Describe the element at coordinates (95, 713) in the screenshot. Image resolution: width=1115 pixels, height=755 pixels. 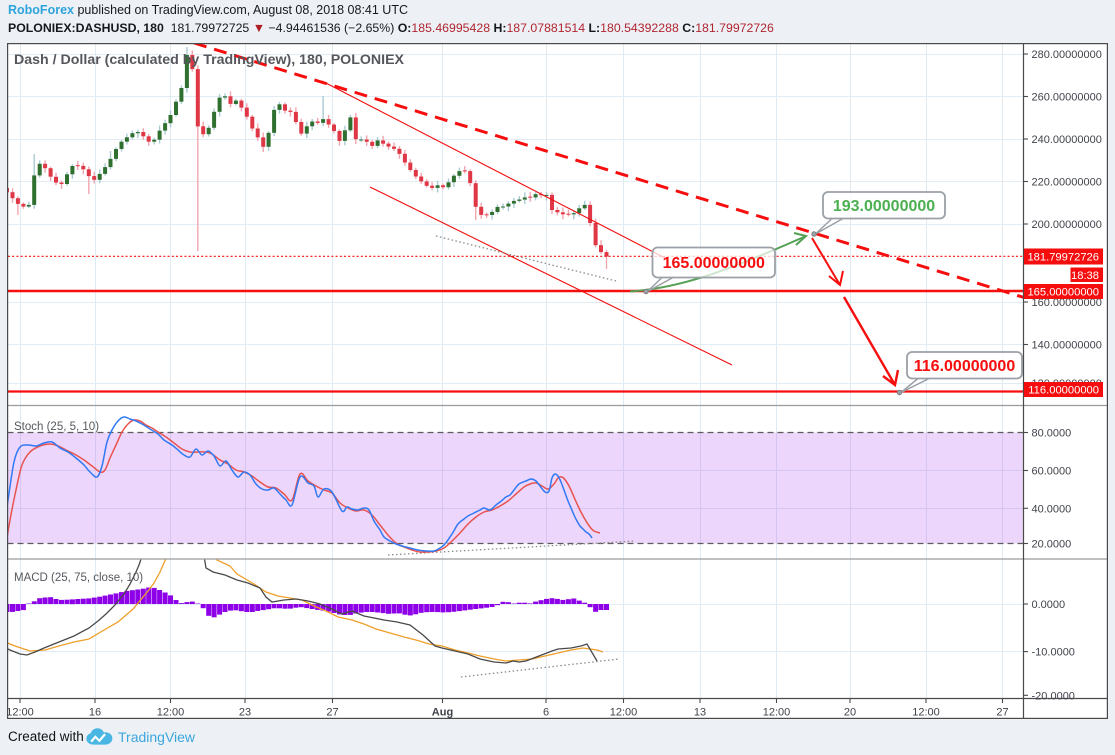
I see `svg-text: 16` at that location.